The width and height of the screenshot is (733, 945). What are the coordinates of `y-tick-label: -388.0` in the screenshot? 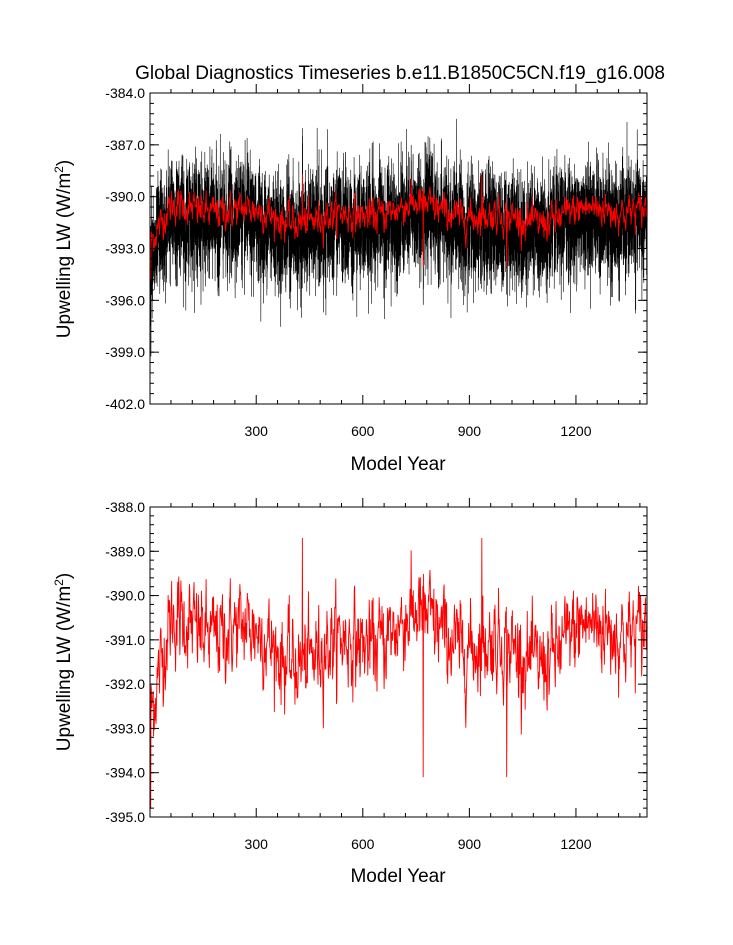 It's located at (125, 507).